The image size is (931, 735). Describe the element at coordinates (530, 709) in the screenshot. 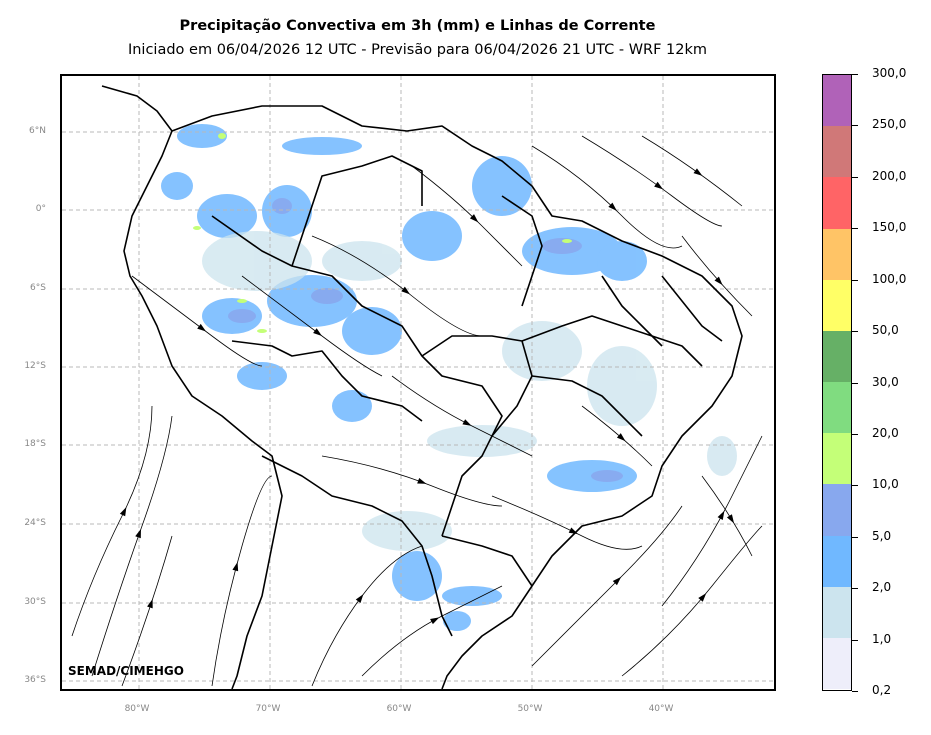

I see `lon-label-50w: 50°W` at that location.